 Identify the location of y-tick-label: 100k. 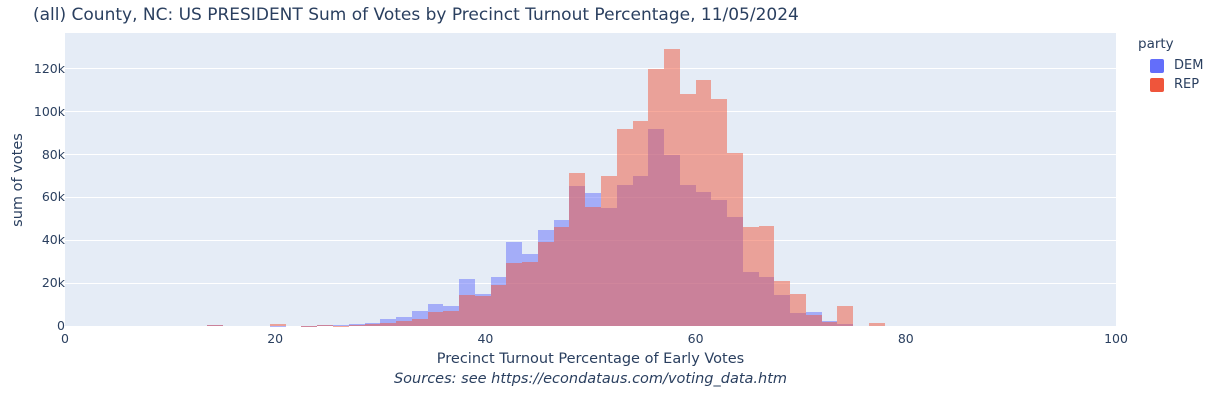
(49, 111).